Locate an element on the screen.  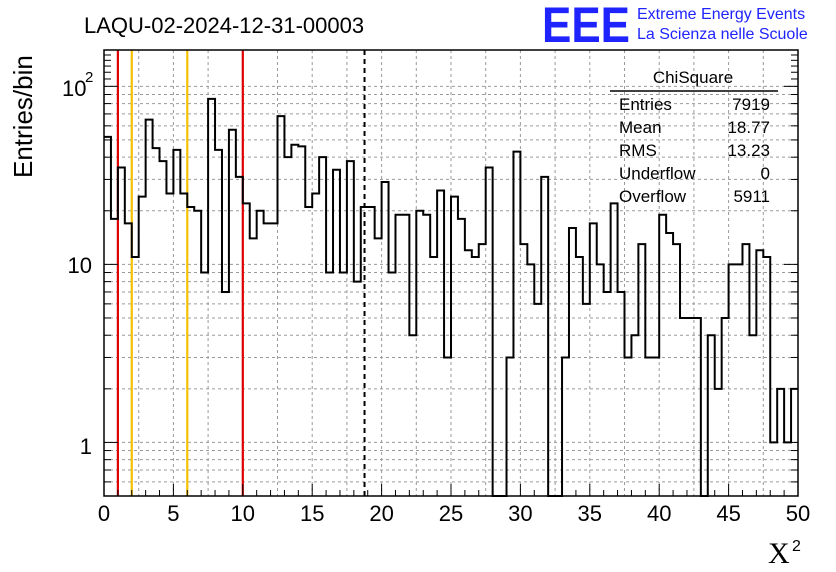
stats-label-overflow: Overflow is located at coordinates (653, 196).